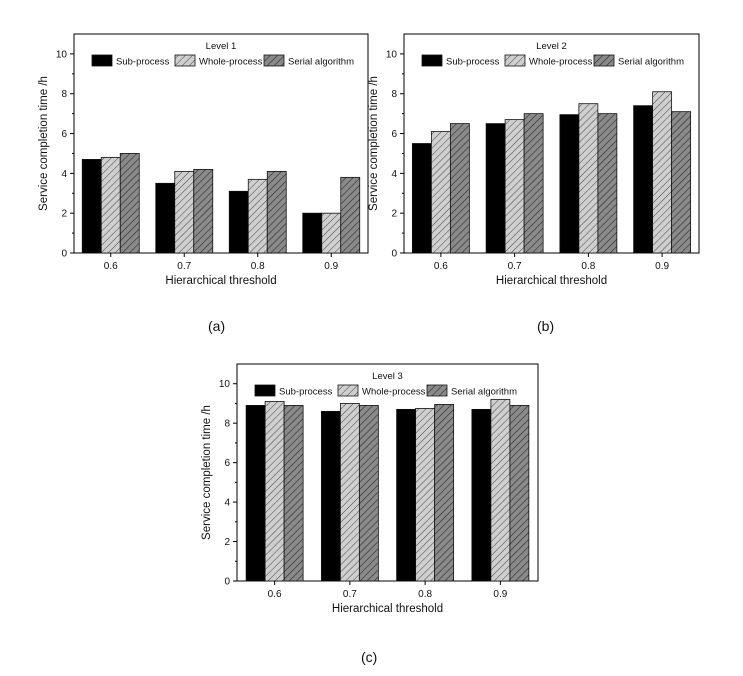 The height and width of the screenshot is (676, 743). I want to click on caption-a: (a), so click(217, 326).